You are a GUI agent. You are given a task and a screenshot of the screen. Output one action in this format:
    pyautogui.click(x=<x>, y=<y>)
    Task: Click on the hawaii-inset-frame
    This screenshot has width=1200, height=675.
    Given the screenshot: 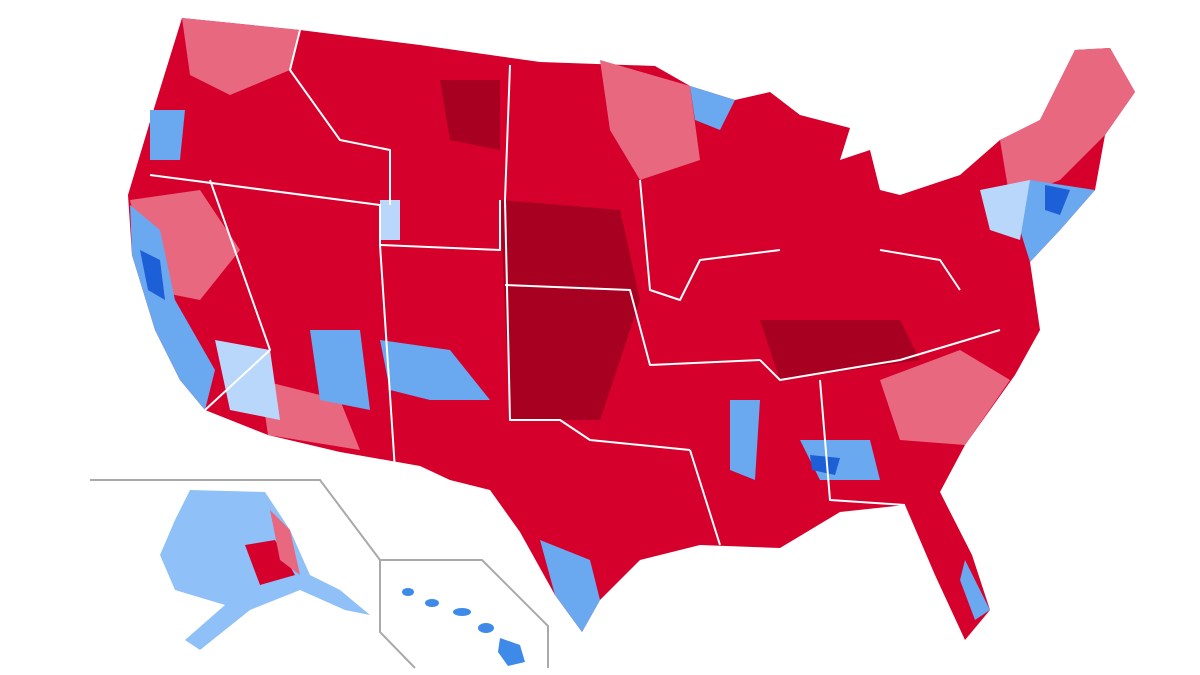 What is the action you would take?
    pyautogui.click(x=464, y=613)
    